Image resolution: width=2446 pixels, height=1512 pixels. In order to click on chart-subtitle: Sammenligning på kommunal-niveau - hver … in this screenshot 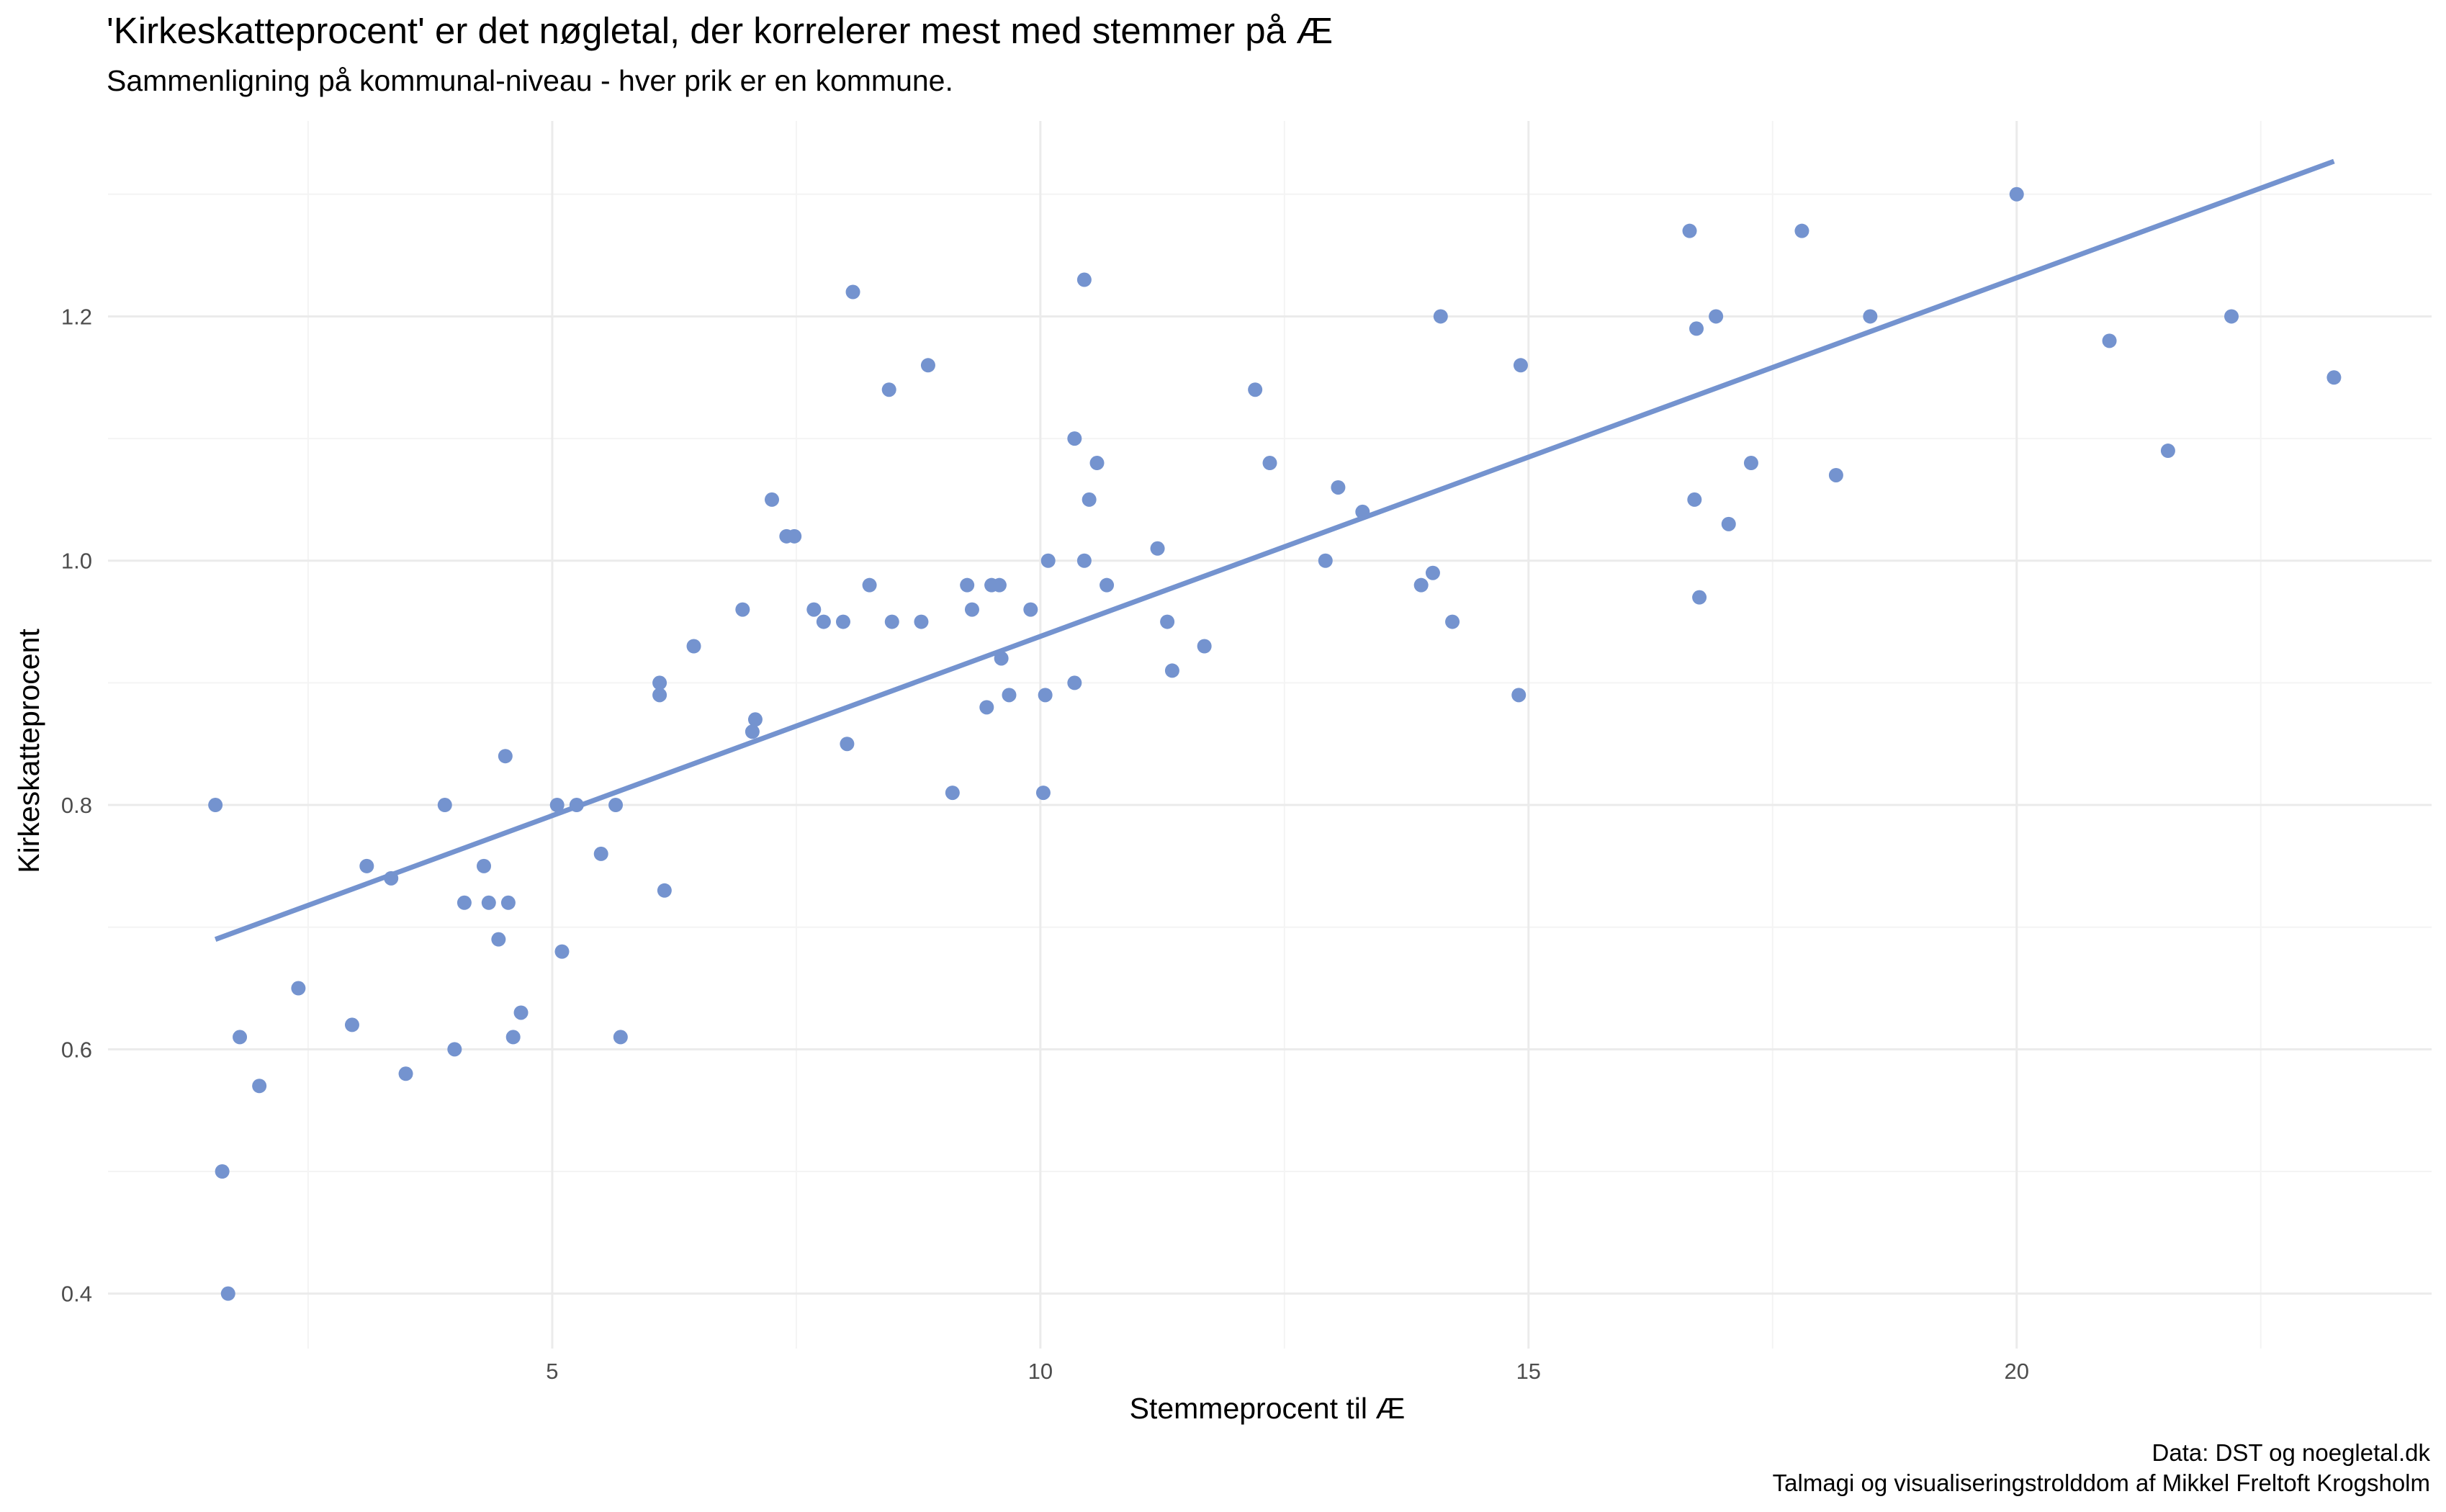, I will do `click(530, 80)`.